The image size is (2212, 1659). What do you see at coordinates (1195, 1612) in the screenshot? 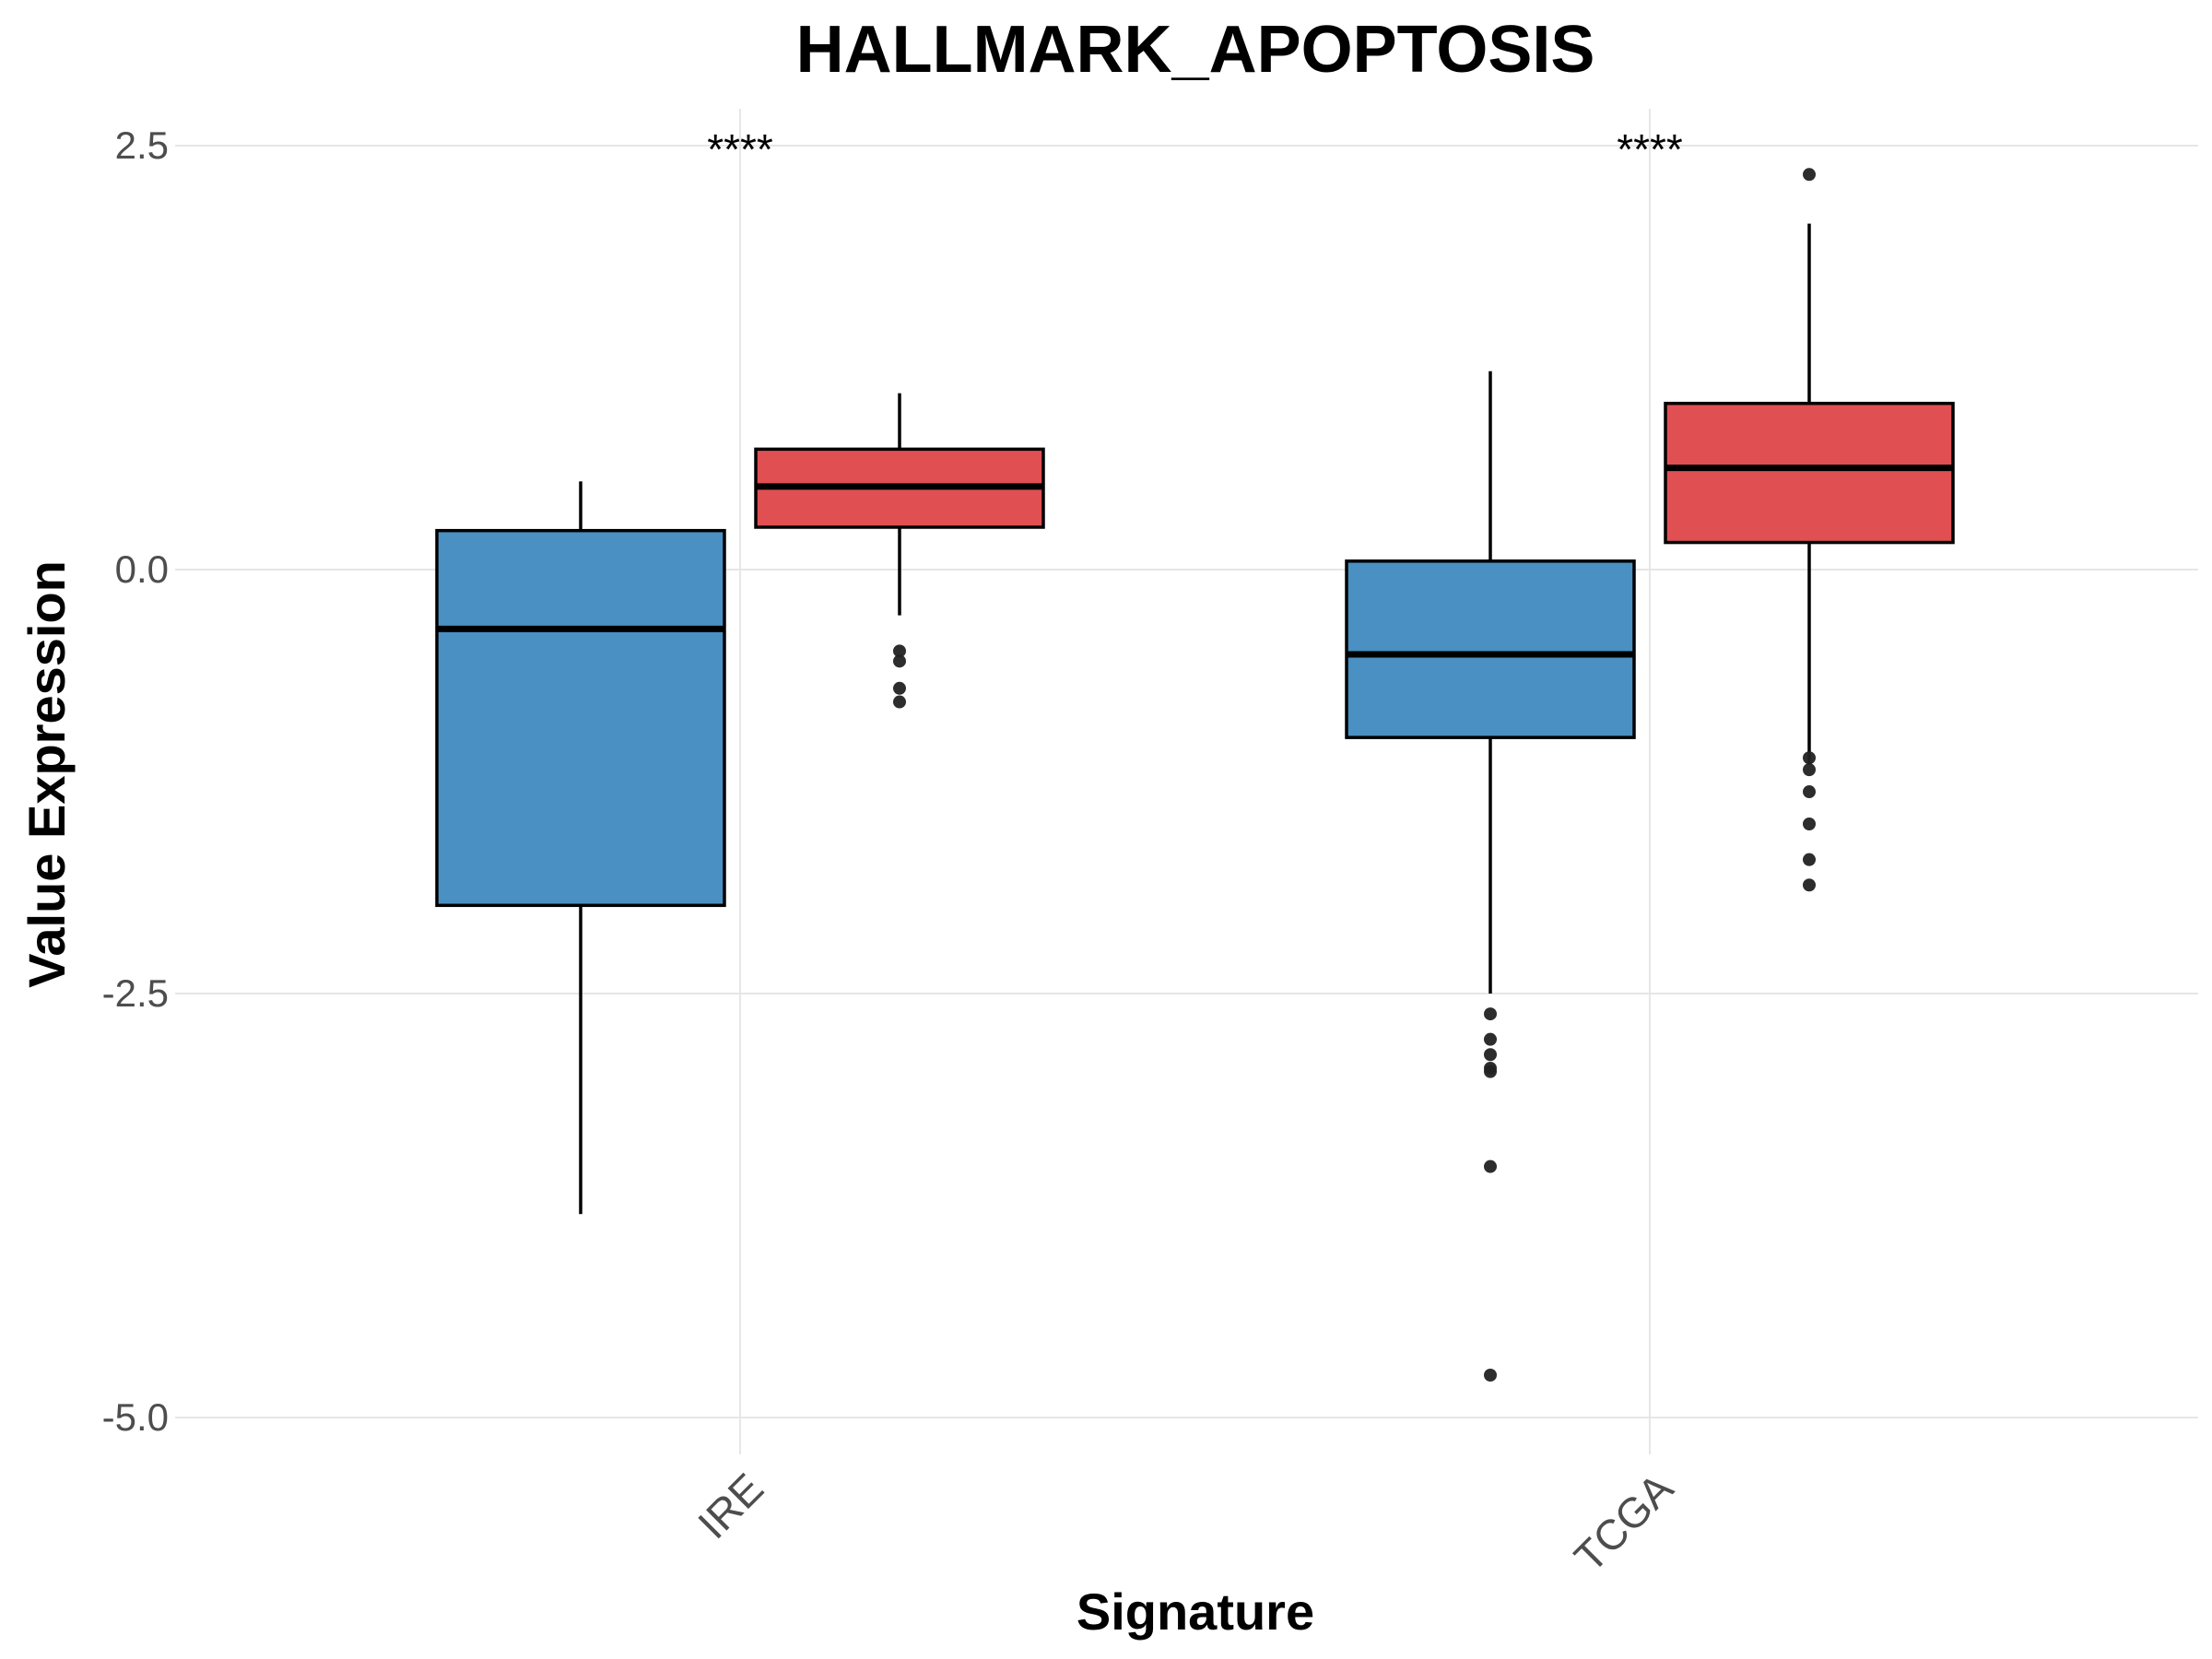
I see `x-axis-title: Signature` at bounding box center [1195, 1612].